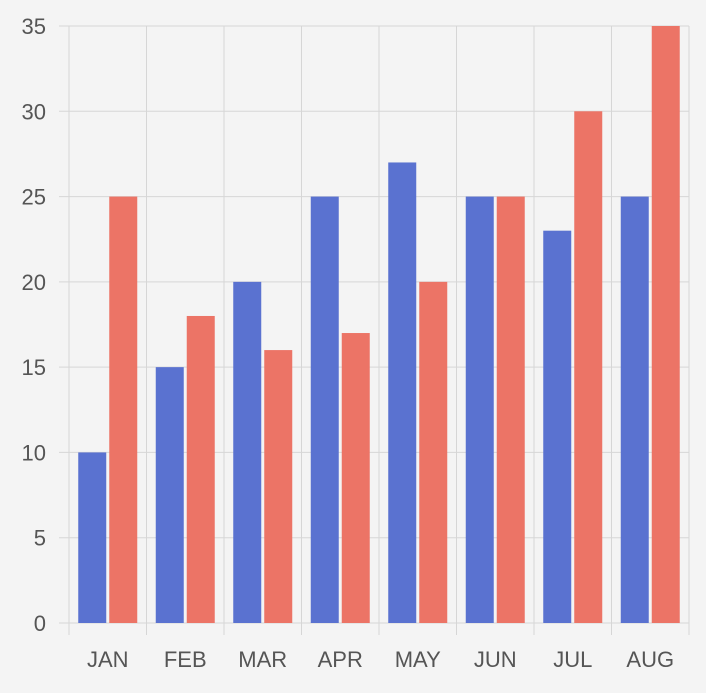  What do you see at coordinates (34, 26) in the screenshot?
I see `y-tick-label: 35` at bounding box center [34, 26].